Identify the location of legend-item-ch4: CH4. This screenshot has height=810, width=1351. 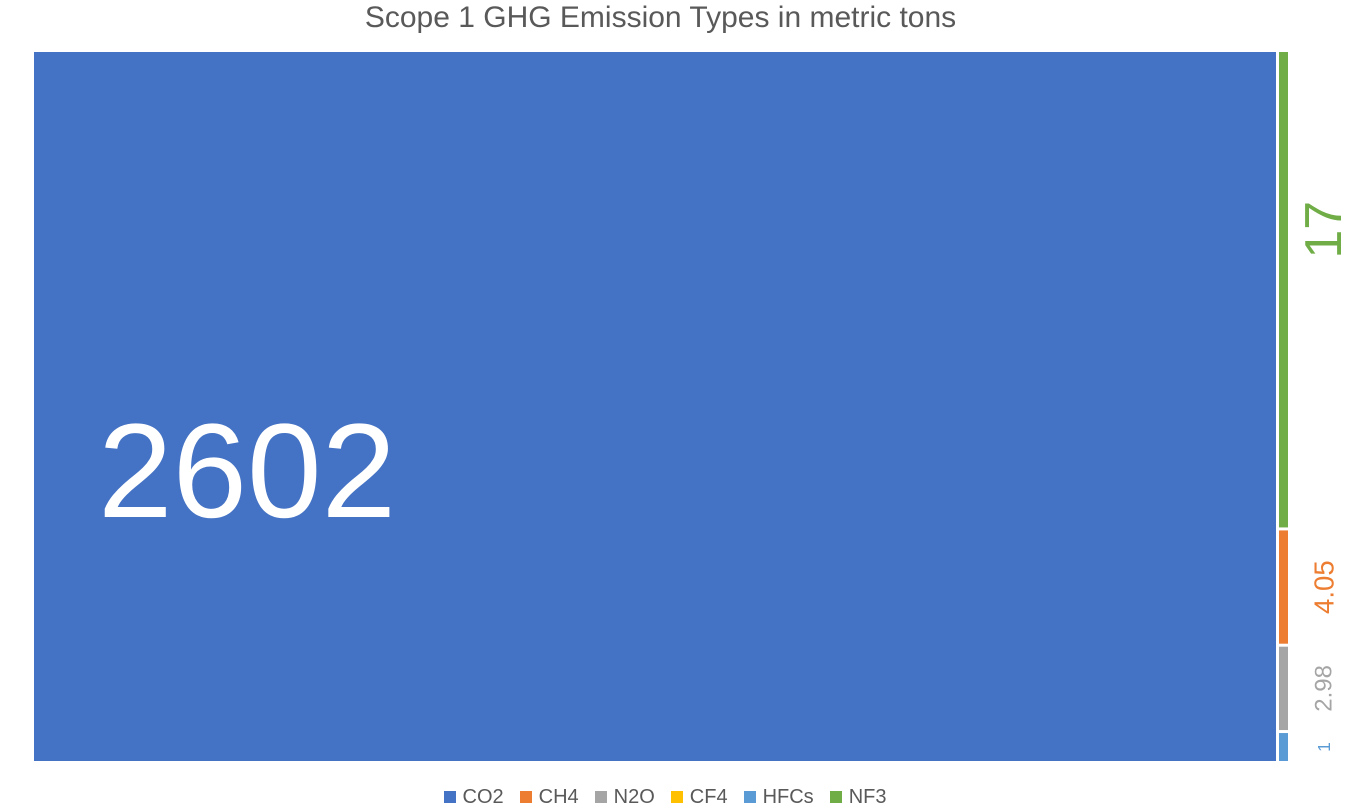
(549, 797).